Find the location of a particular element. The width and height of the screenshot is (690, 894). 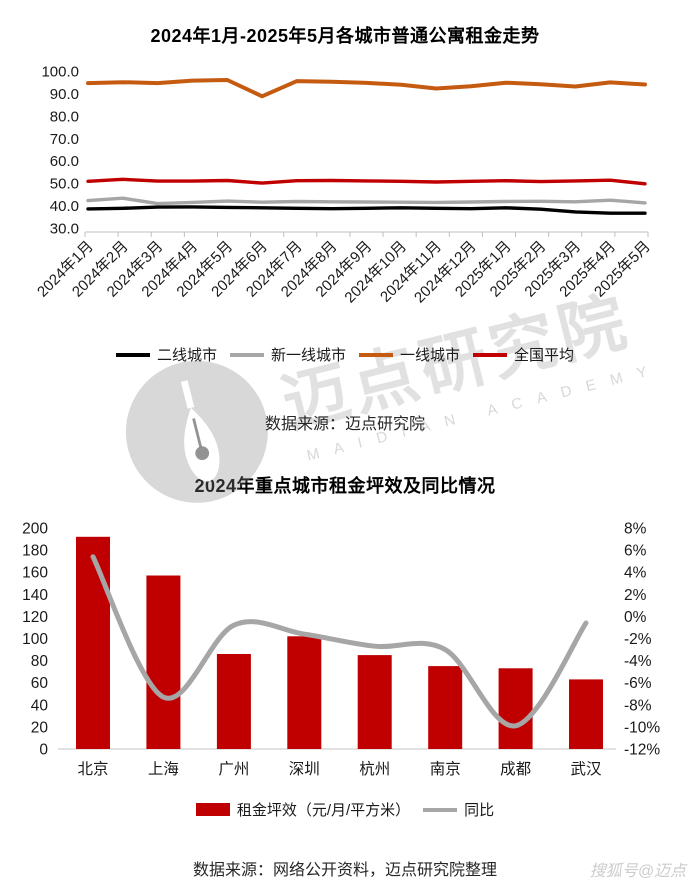

legend-label: 租金坪效（元/月/平方米） is located at coordinates (323, 810).